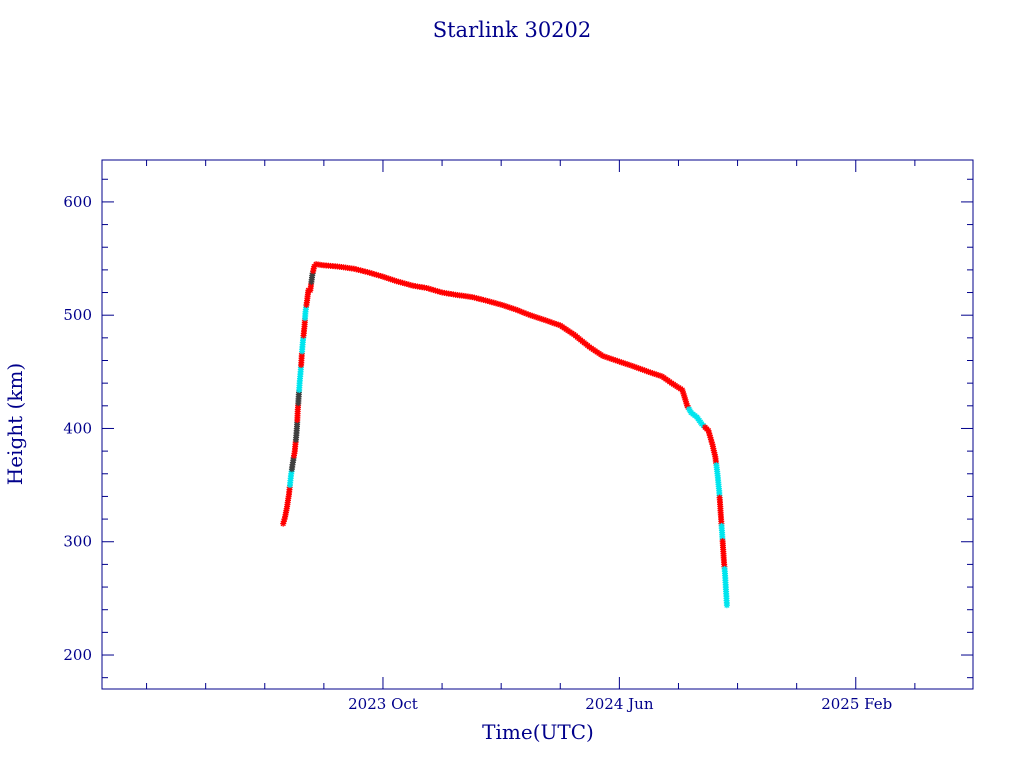 The image size is (1024, 768). I want to click on y-tick-label: 500, so click(77, 315).